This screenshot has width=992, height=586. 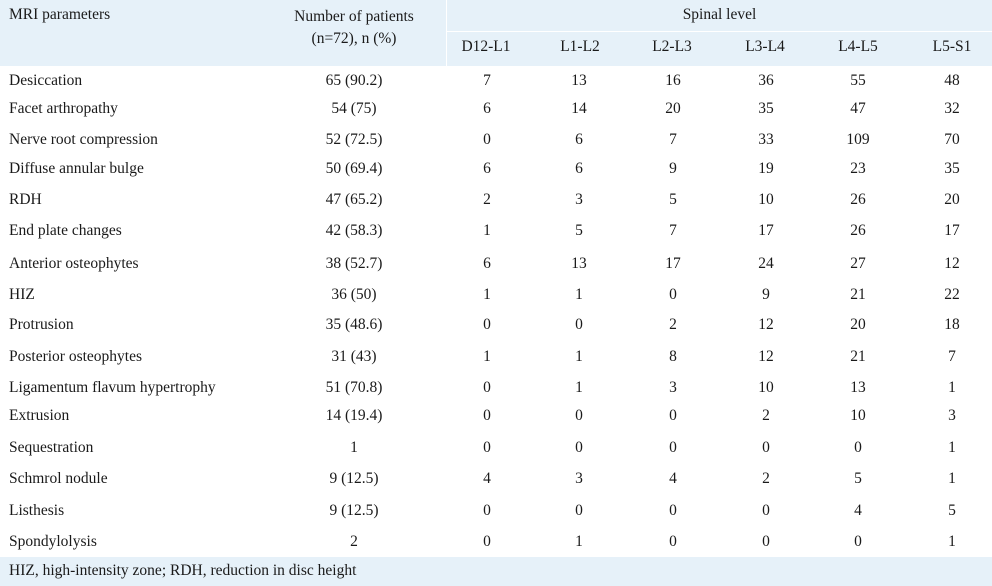 I want to click on row-level-value: 109, so click(x=858, y=139).